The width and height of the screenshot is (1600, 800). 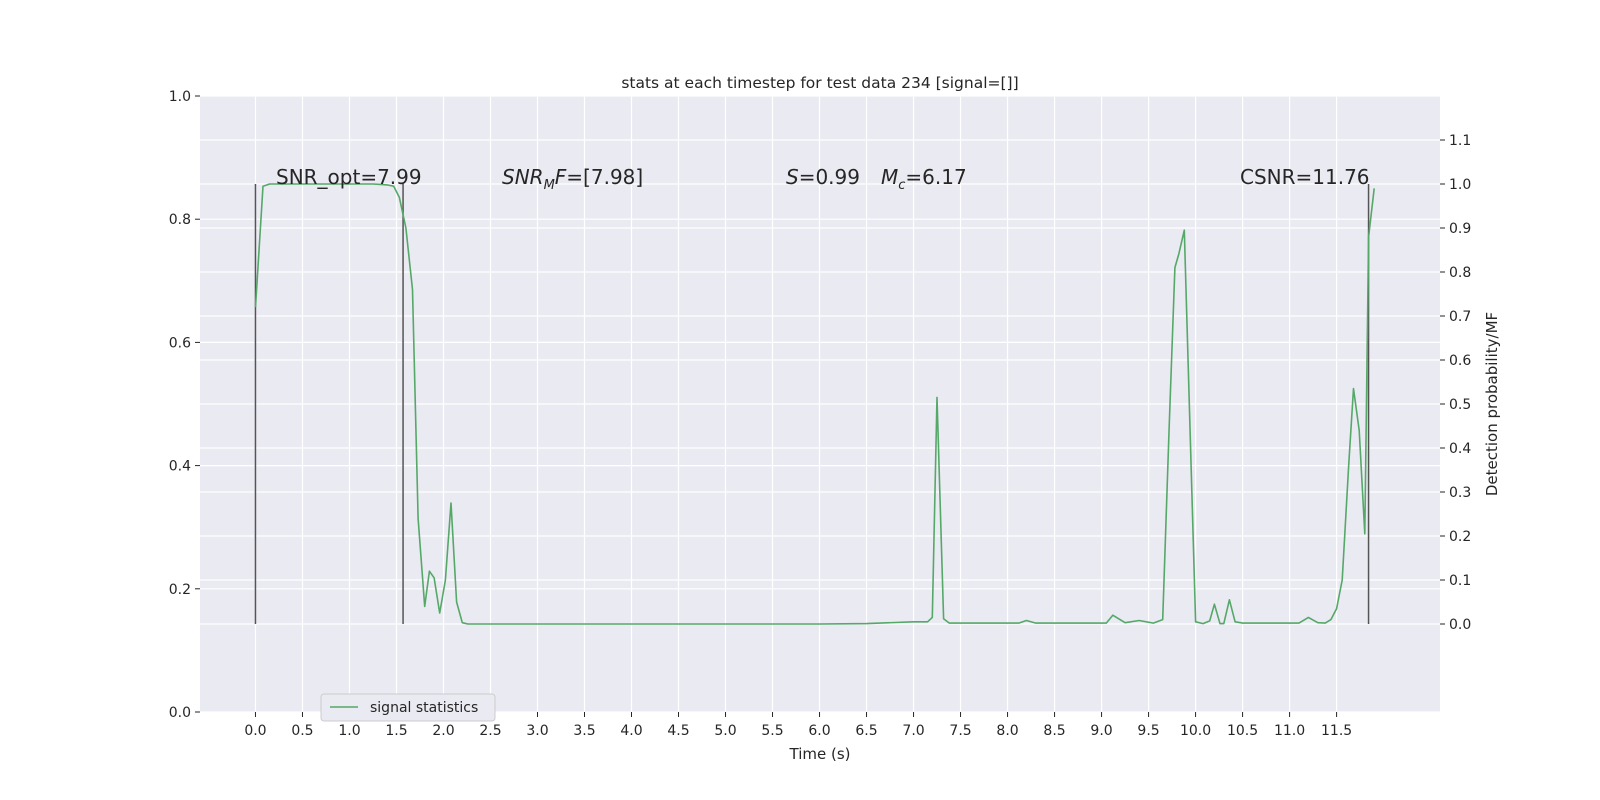 What do you see at coordinates (1101, 731) in the screenshot?
I see `x-tick-label: 9.0` at bounding box center [1101, 731].